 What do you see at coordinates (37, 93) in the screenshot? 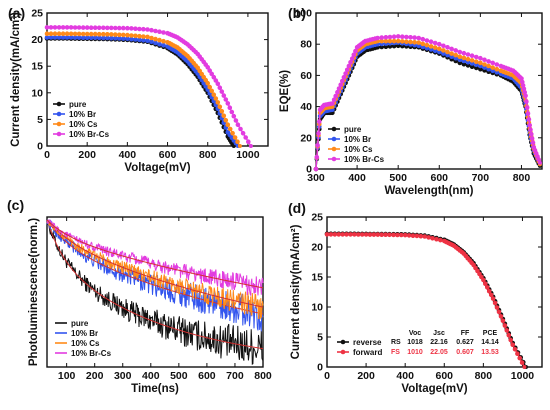
I see `y-tick-label: 10` at bounding box center [37, 93].